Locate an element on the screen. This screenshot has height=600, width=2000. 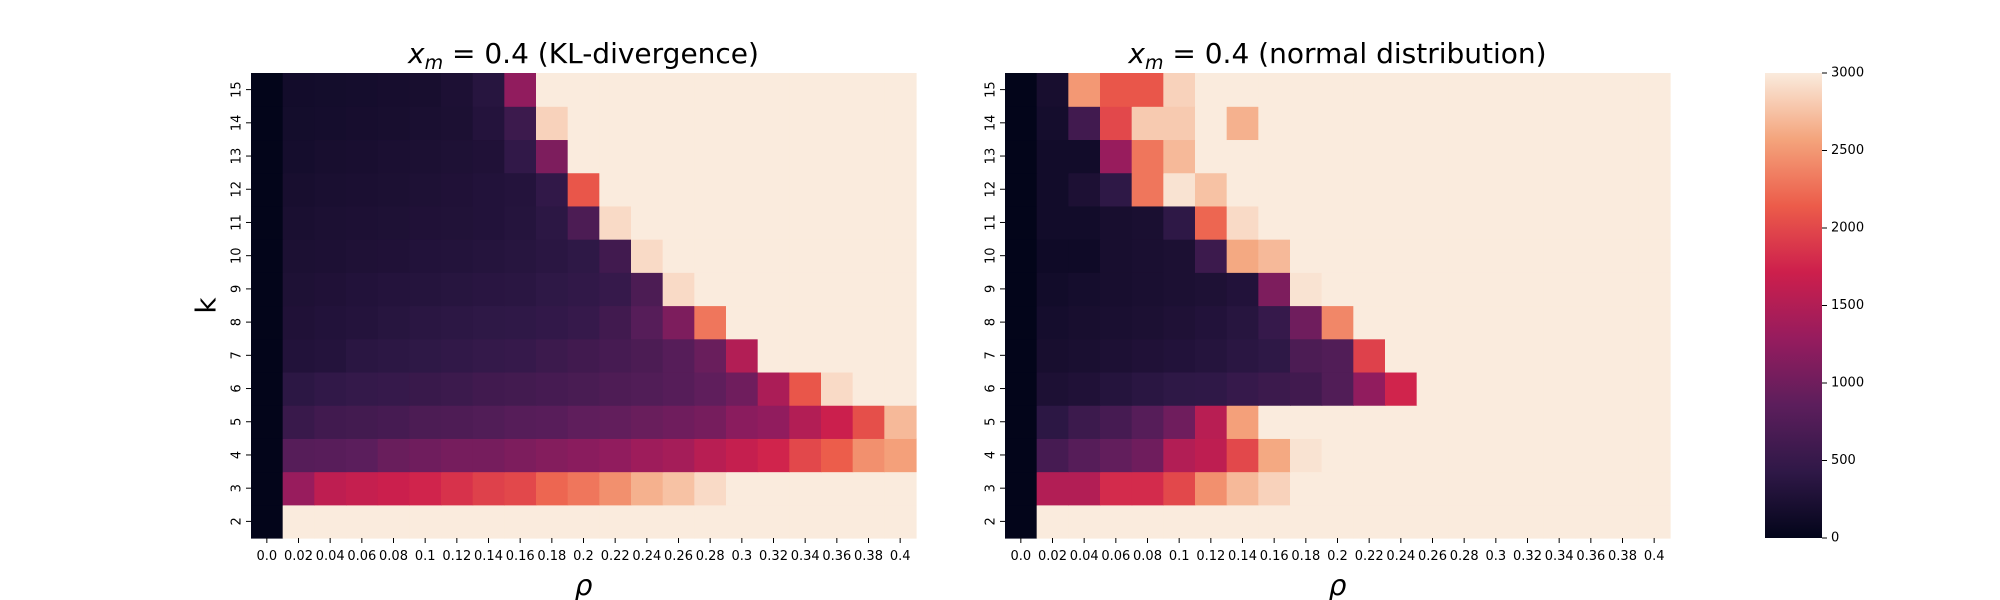
y-tick-label: 6 is located at coordinates (991, 388).